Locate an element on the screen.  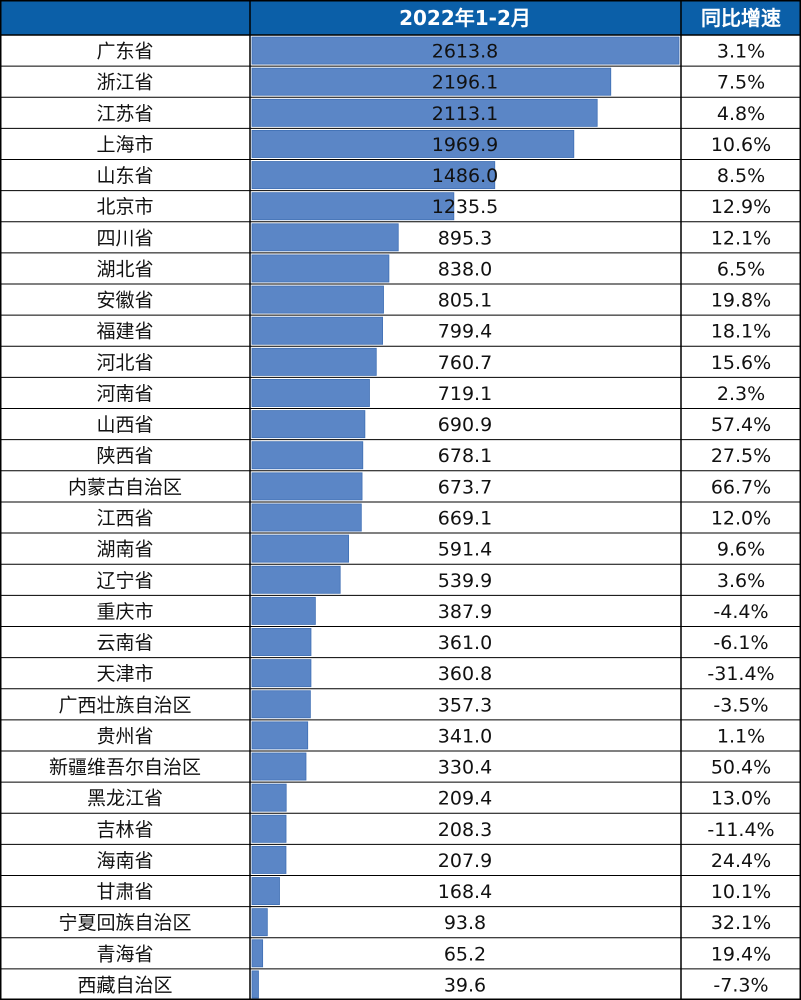
table-row: 上海市 1969.9 10.6% is located at coordinates (433, 143).